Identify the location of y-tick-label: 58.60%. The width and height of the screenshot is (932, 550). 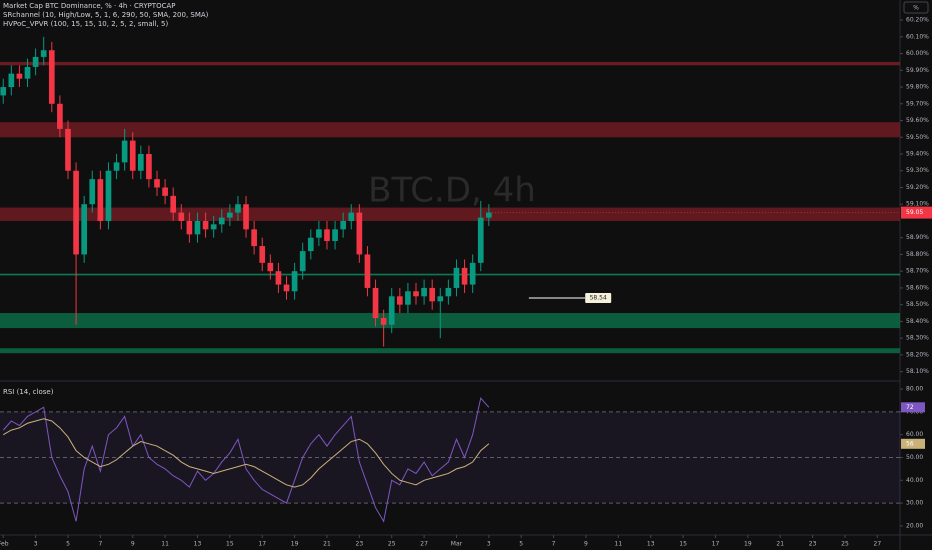
(917, 287).